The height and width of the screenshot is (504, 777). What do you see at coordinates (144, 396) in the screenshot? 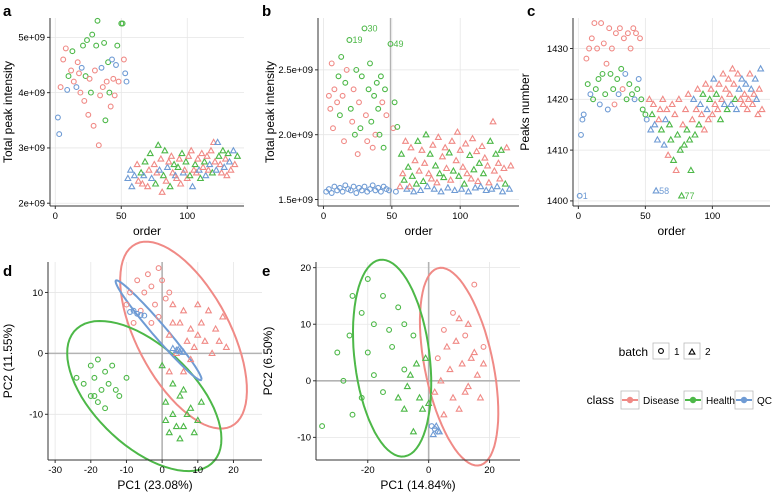
I see `ellipse-health` at bounding box center [144, 396].